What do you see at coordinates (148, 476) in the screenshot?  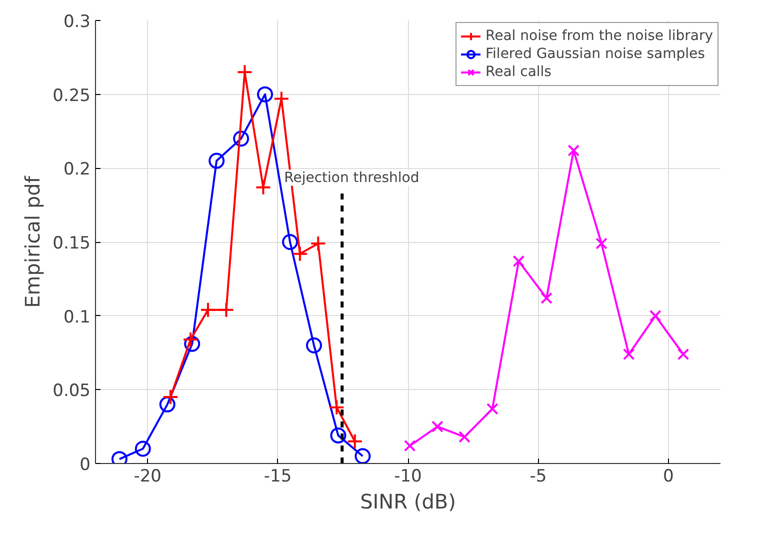 I see `x-tick-label: -20` at bounding box center [148, 476].